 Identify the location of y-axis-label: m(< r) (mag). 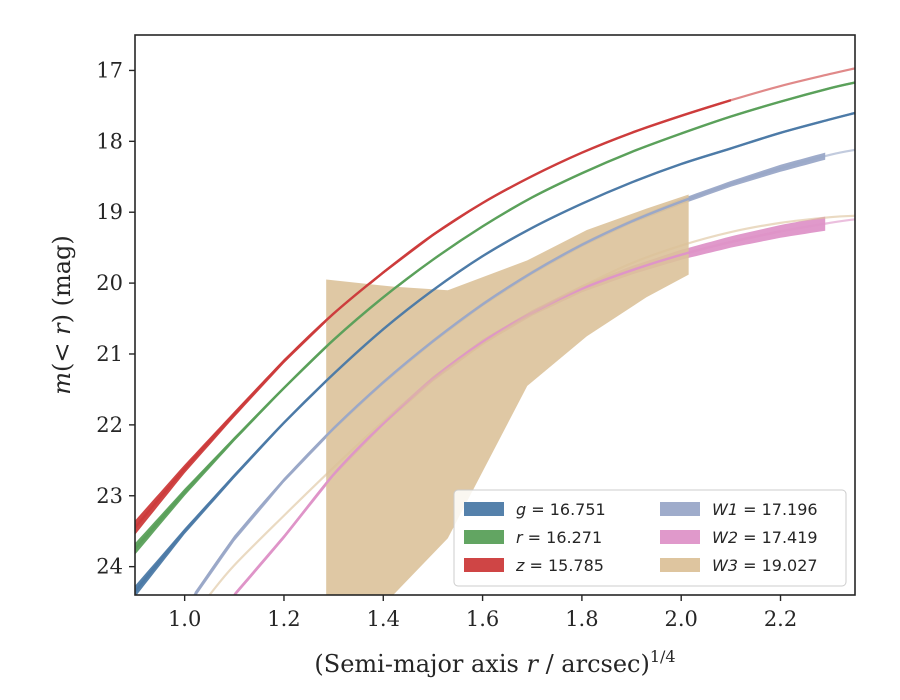
(62, 315).